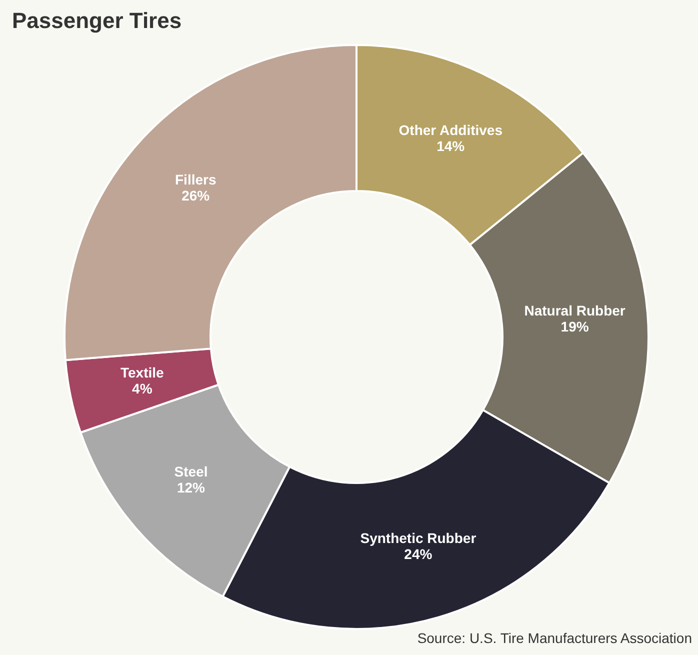 The image size is (698, 655). Describe the element at coordinates (97, 21) in the screenshot. I see `chart-title: Passenger Tires` at that location.